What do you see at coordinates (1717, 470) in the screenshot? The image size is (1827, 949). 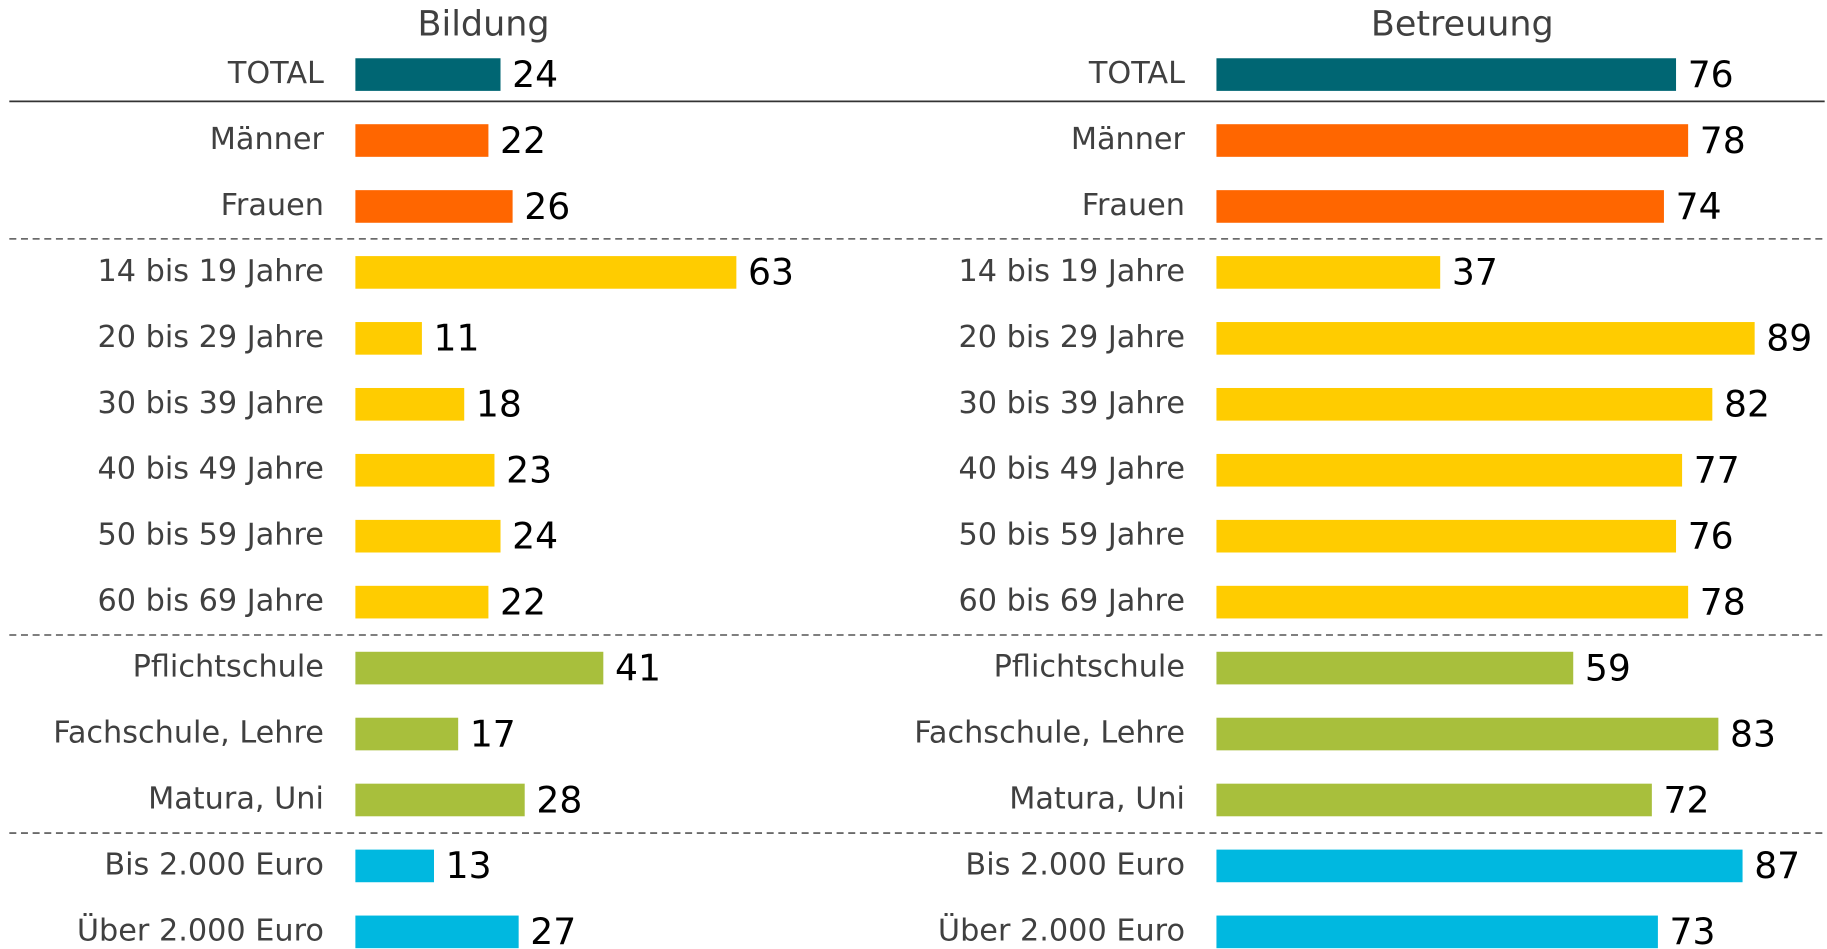 I see `value-label: 77` at bounding box center [1717, 470].